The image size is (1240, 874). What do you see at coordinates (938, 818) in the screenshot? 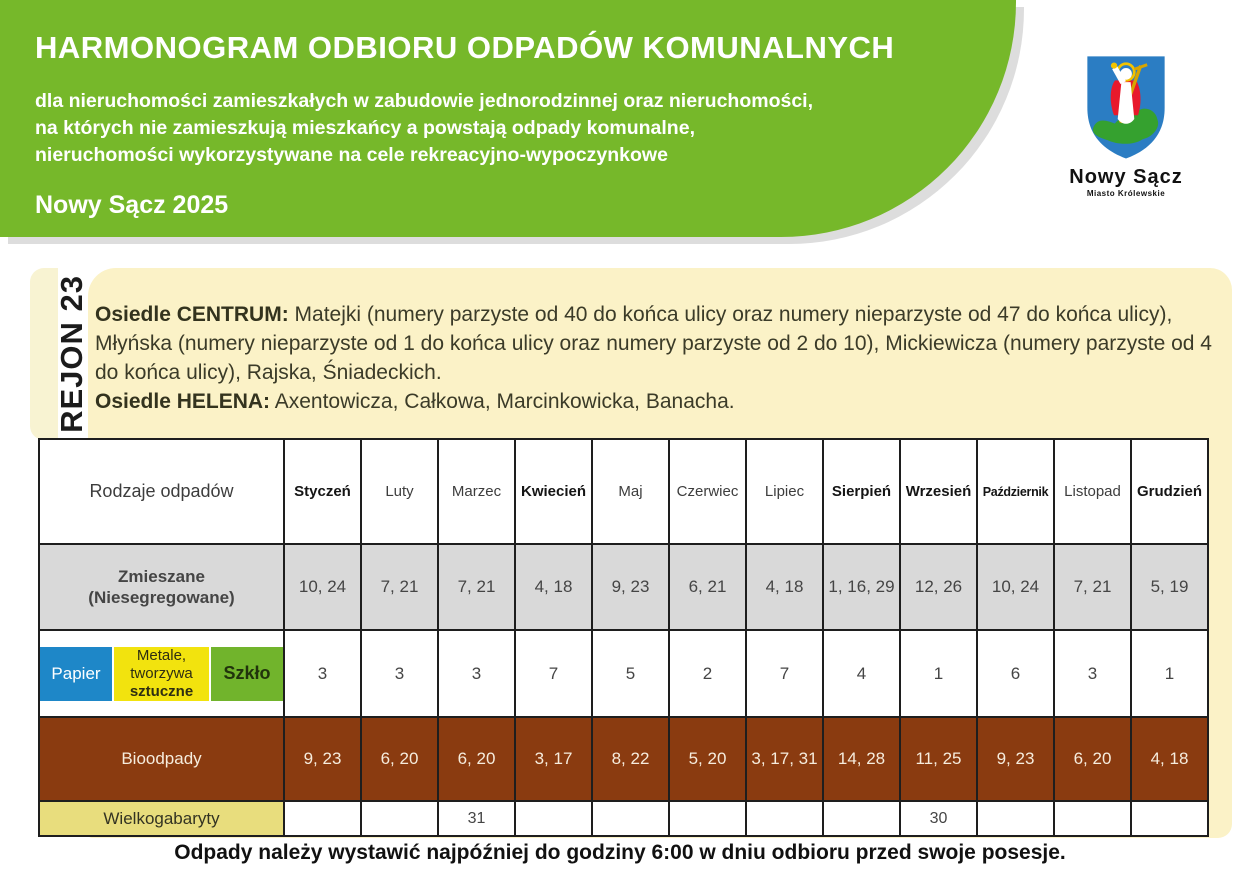
I see `wielkogabaryty-cell: 30` at bounding box center [938, 818].